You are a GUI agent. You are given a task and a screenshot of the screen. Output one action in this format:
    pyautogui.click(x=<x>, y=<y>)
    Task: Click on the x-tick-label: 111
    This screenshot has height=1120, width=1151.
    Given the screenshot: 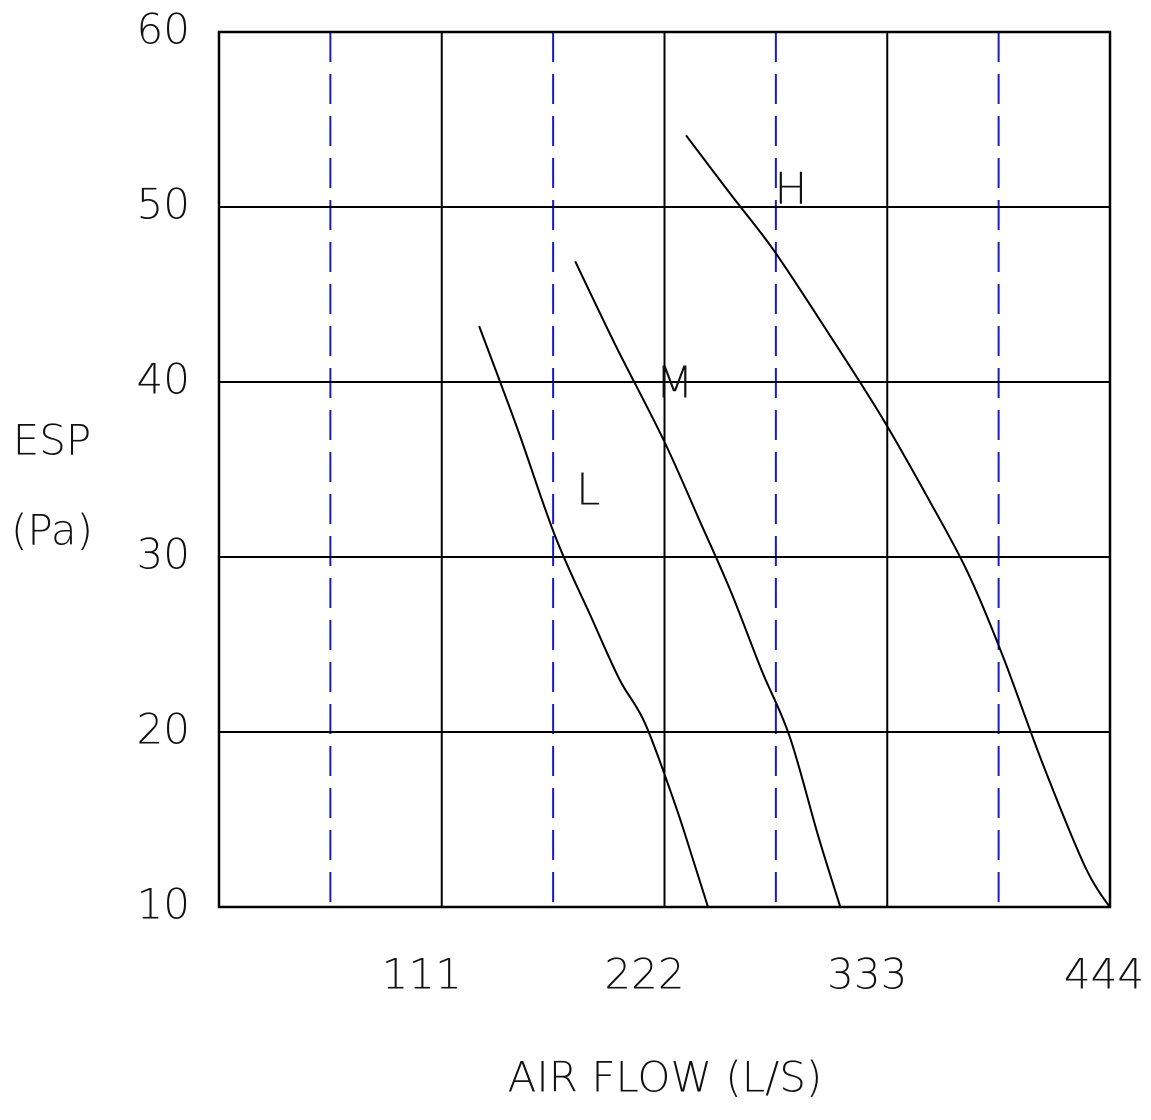 What is the action you would take?
    pyautogui.click(x=422, y=974)
    